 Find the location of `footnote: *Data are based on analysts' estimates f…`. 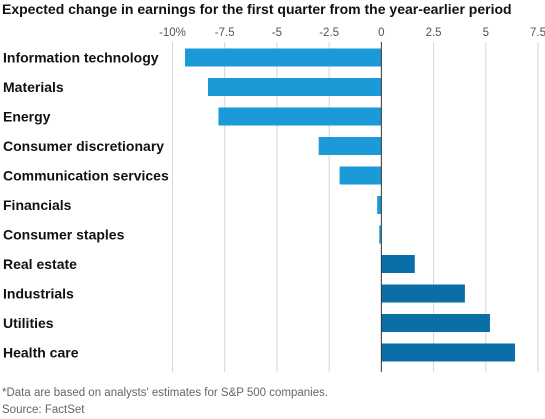

footnote: *Data are based on analysts' estimates f… is located at coordinates (165, 393).